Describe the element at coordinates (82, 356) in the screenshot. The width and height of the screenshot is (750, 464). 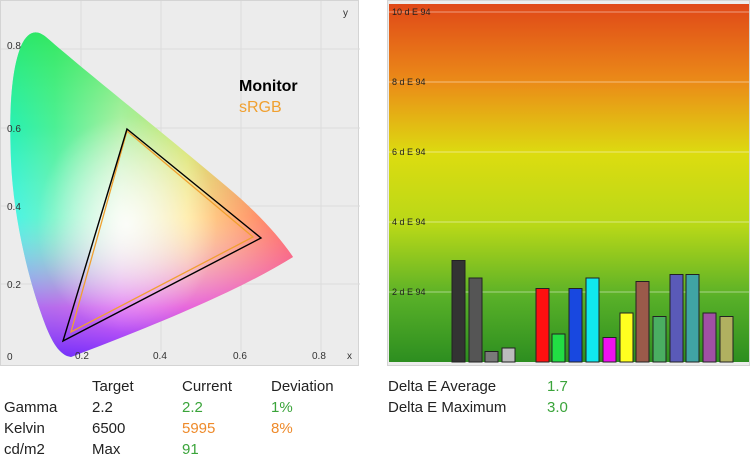
I see `x-tick-02: 0.2` at that location.